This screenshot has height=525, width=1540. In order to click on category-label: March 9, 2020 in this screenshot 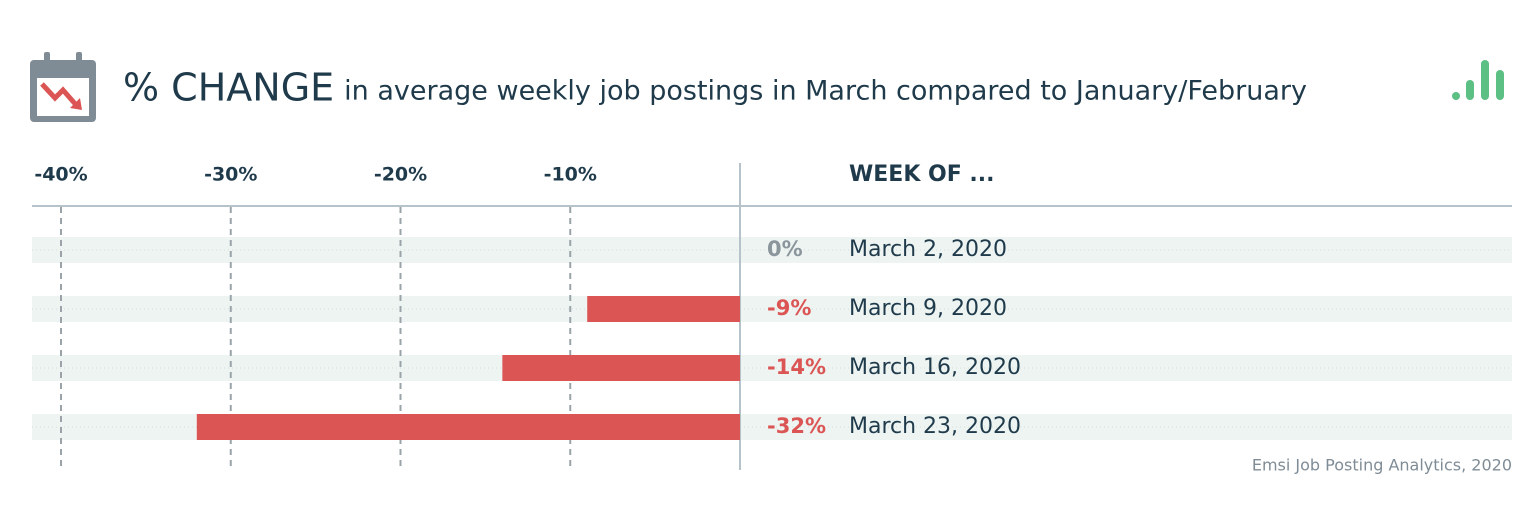, I will do `click(928, 308)`.